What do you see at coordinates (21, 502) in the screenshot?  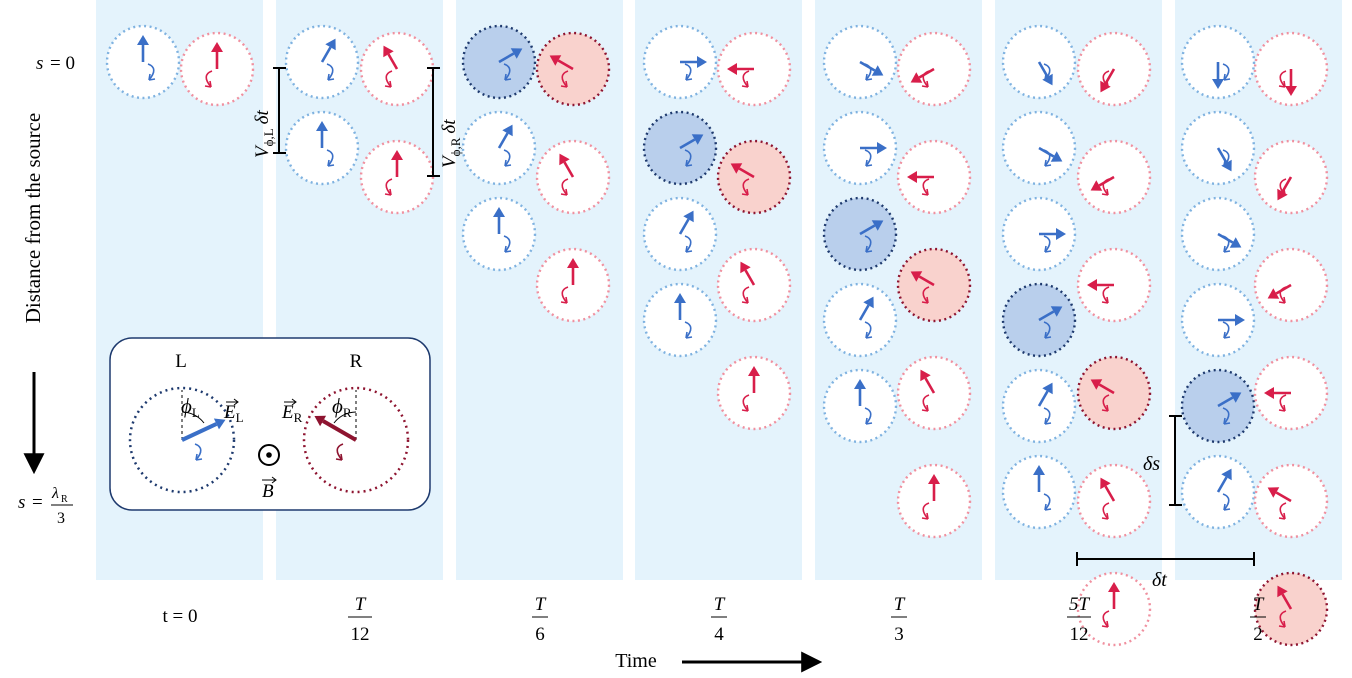 I see `s-end-var: s` at bounding box center [21, 502].